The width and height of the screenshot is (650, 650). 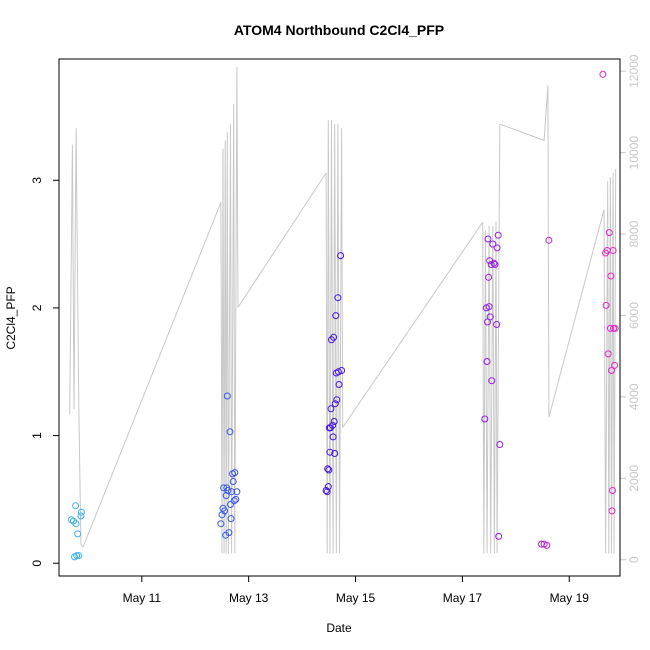 What do you see at coordinates (37, 180) in the screenshot?
I see `y-tick-label: 3` at bounding box center [37, 180].